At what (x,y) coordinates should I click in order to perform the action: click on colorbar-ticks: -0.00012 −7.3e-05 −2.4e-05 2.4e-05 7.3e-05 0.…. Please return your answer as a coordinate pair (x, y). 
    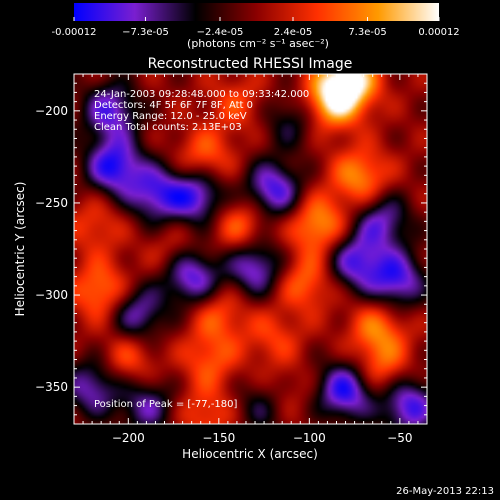
    Looking at the image, I should click on (256, 27).